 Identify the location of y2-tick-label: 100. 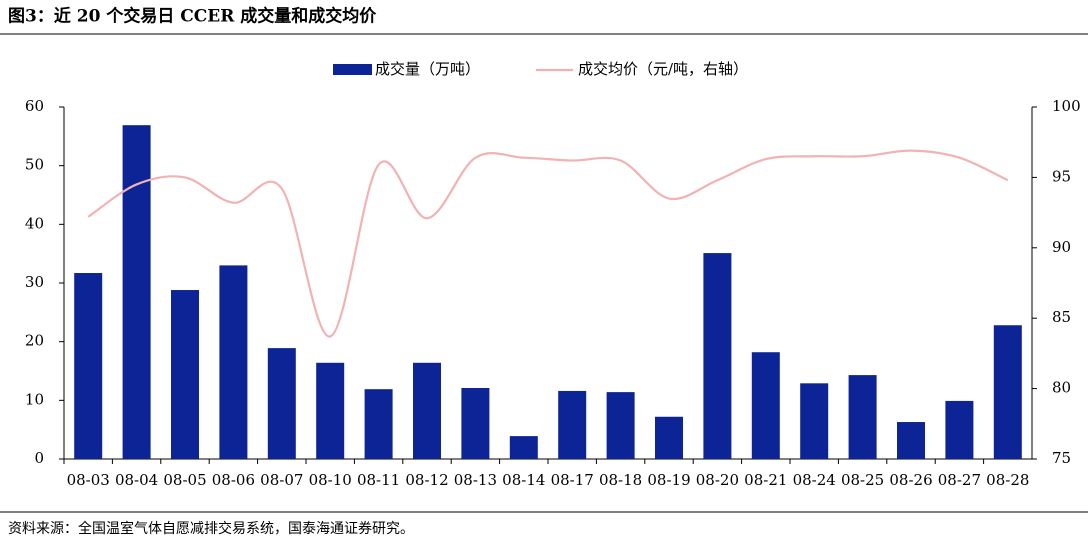
(1066, 106).